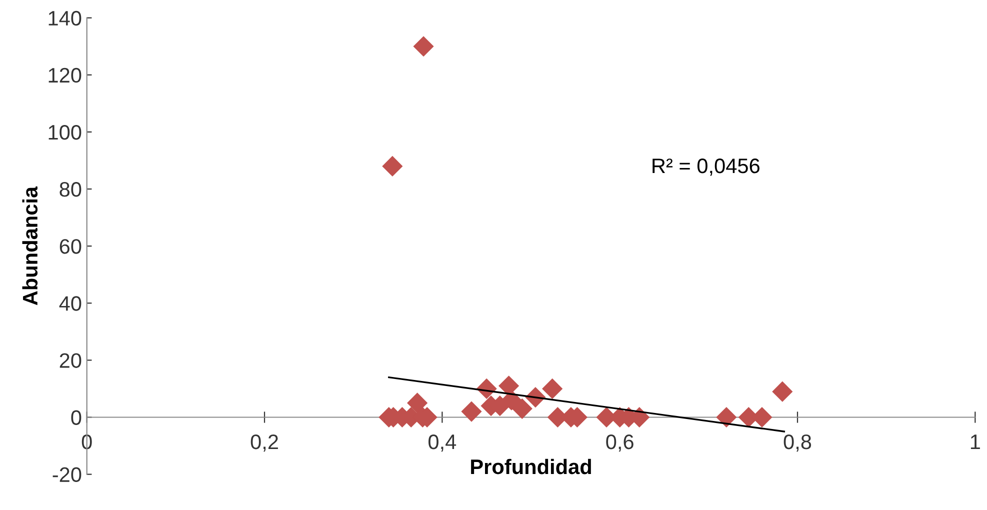 The image size is (987, 510). I want to click on x-tick-label: 0,2, so click(264, 443).